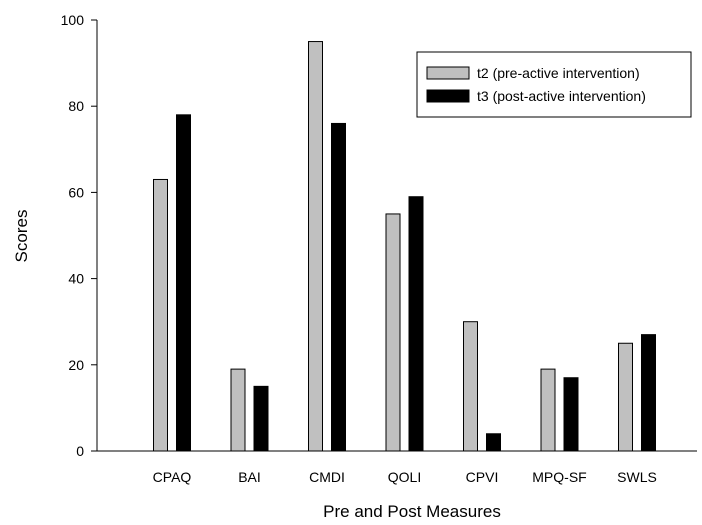  Describe the element at coordinates (79, 235) in the screenshot. I see `y-axis-ticks: 0 20 40 60 80 100` at that location.